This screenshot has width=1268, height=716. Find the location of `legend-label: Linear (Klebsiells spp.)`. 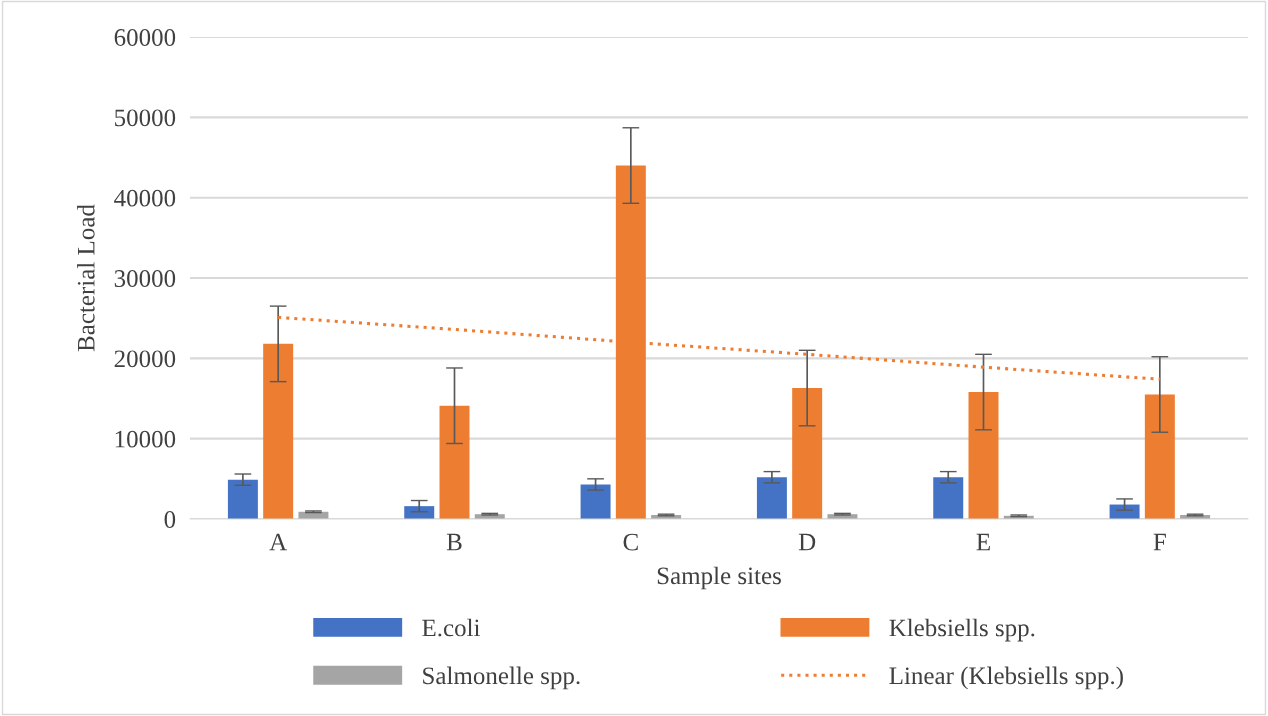

legend-label: Linear (Klebsiells spp.) is located at coordinates (1006, 678).